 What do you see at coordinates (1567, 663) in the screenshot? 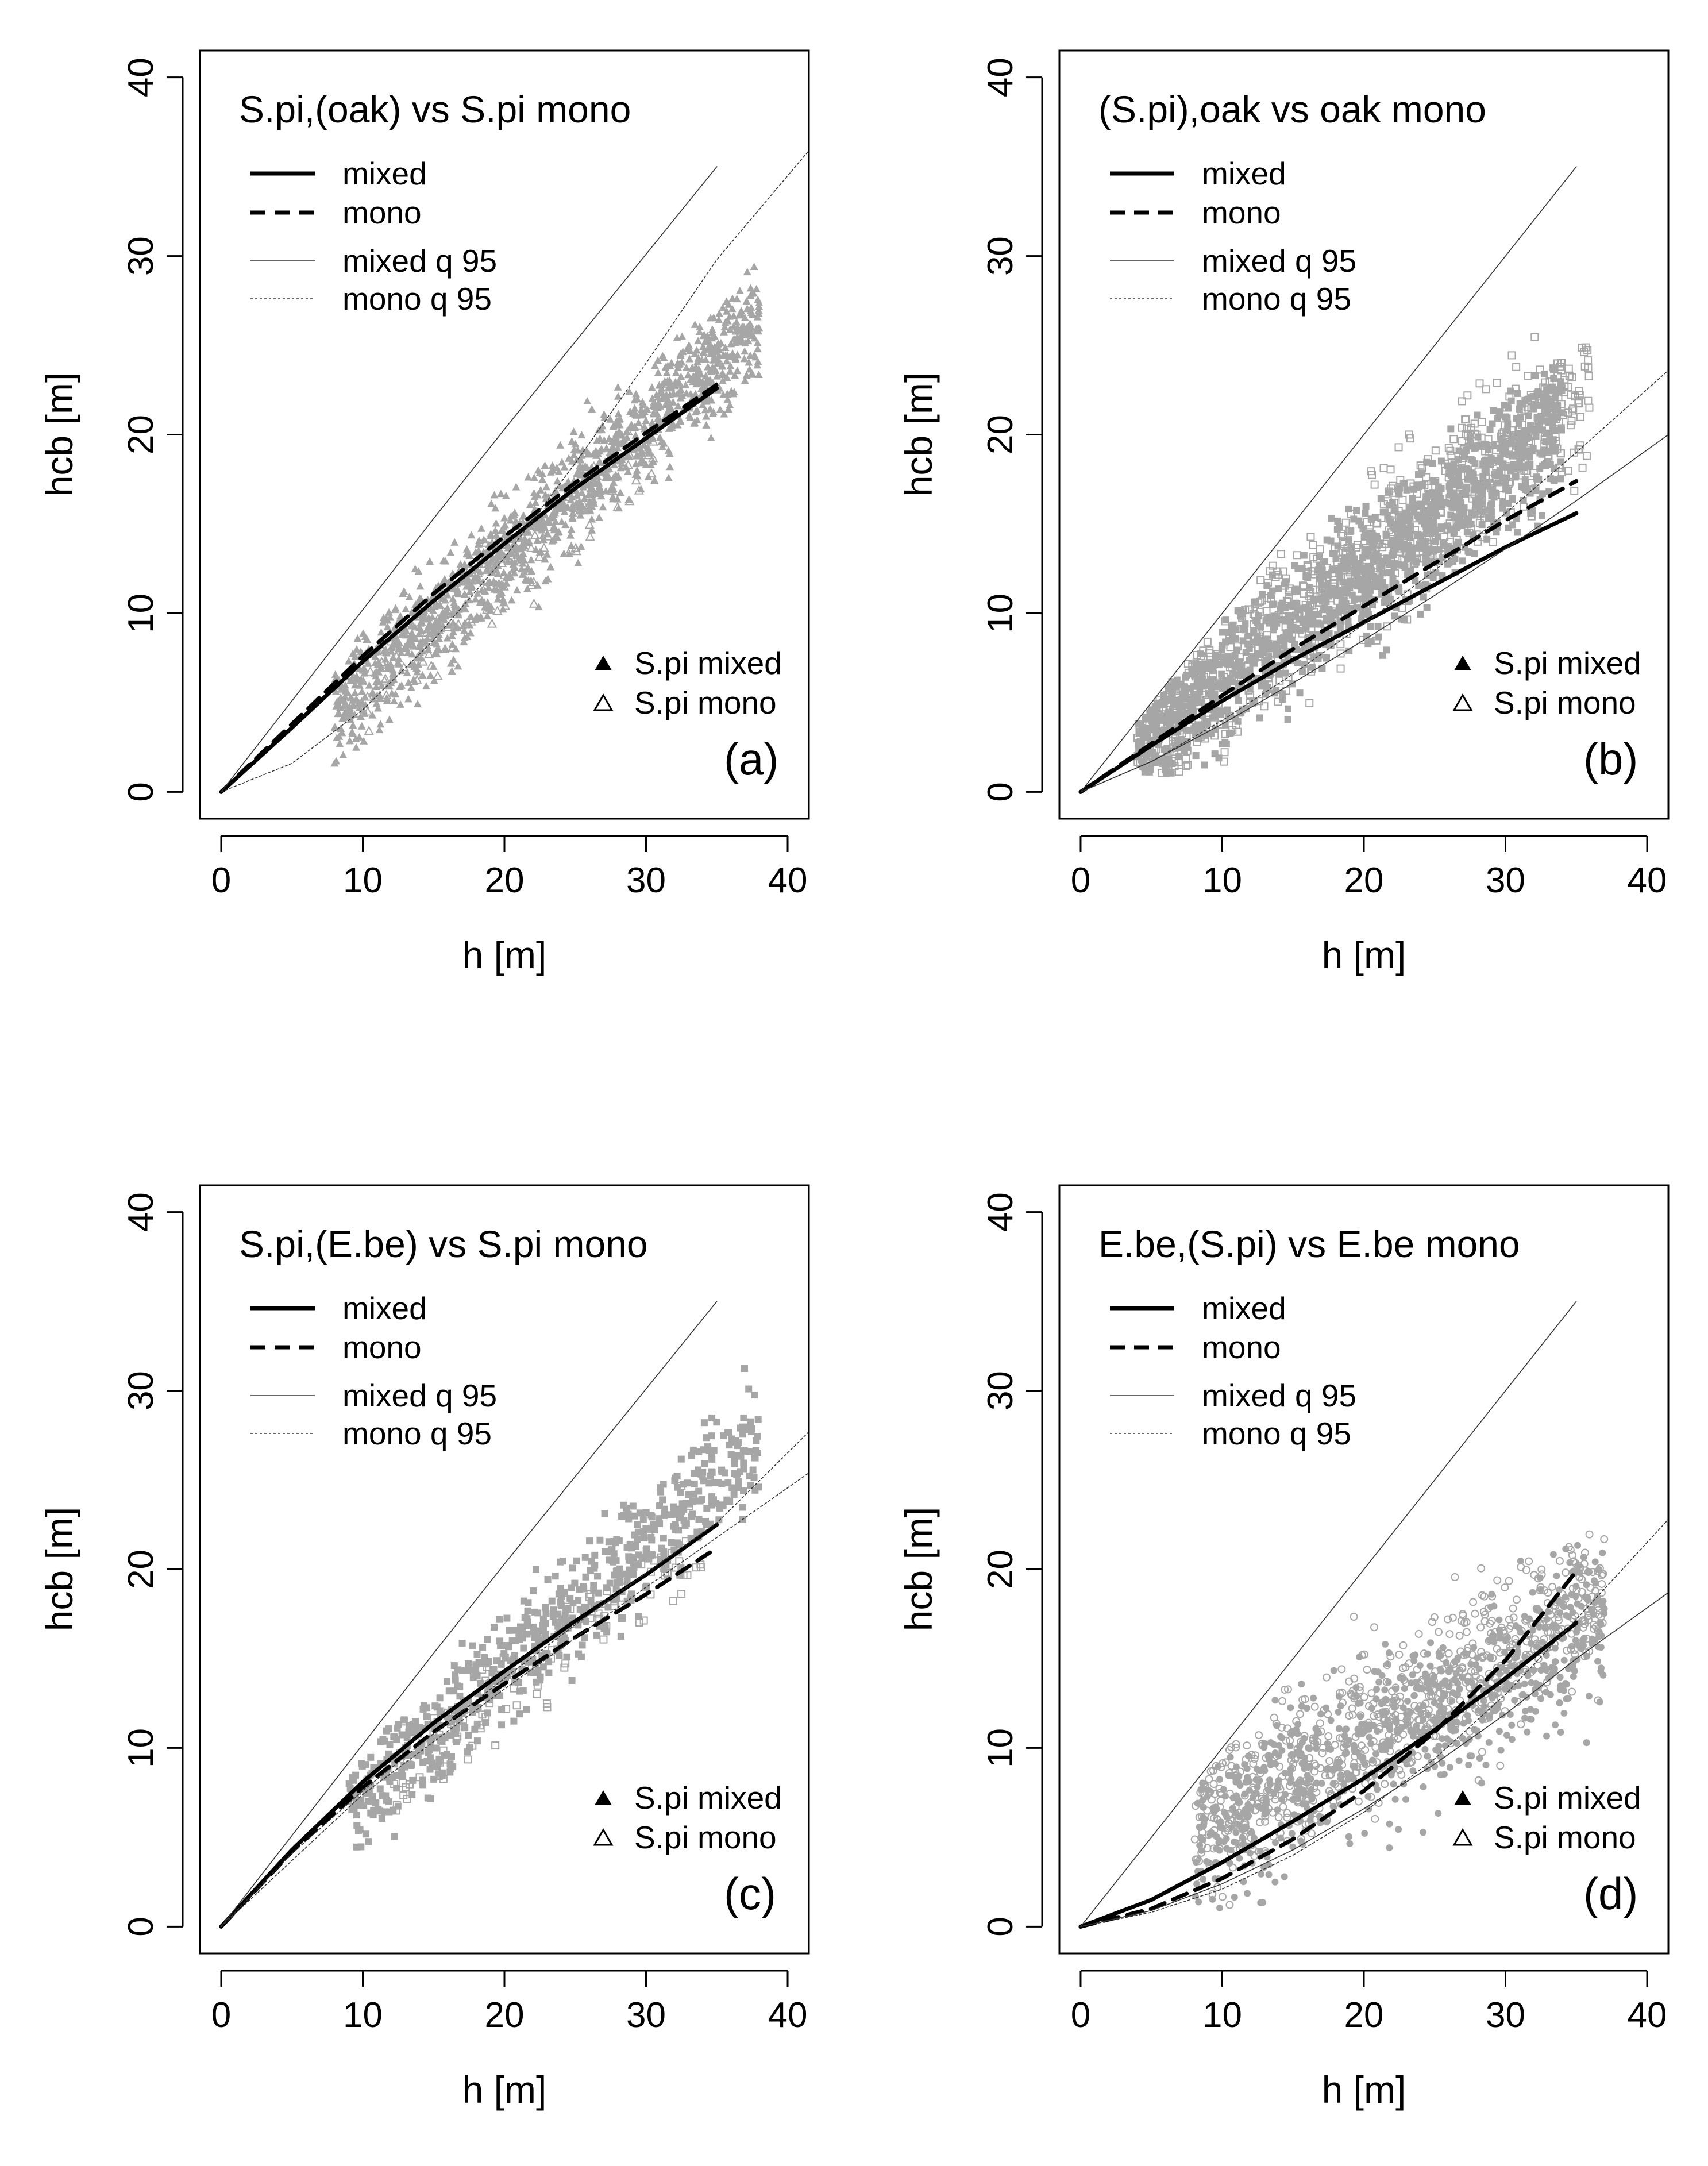
I see `legend-spi-mixed-label: S.pi mixed` at bounding box center [1567, 663].